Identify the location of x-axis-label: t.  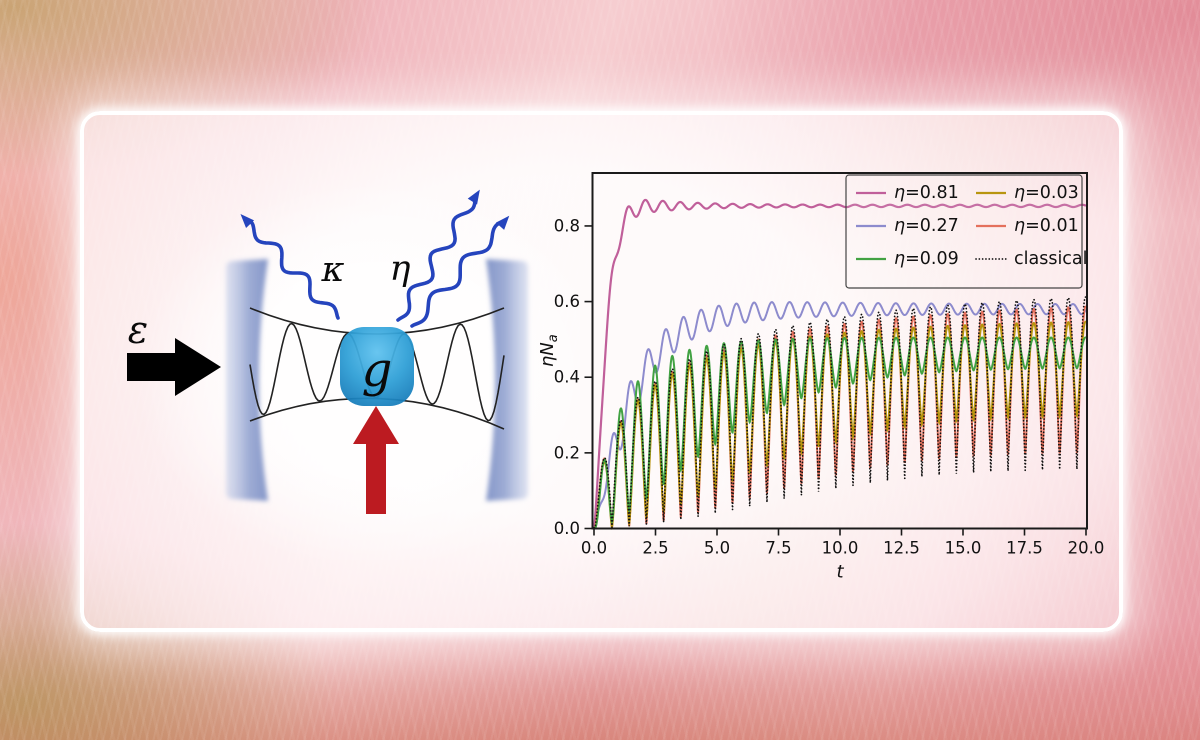
(840, 572).